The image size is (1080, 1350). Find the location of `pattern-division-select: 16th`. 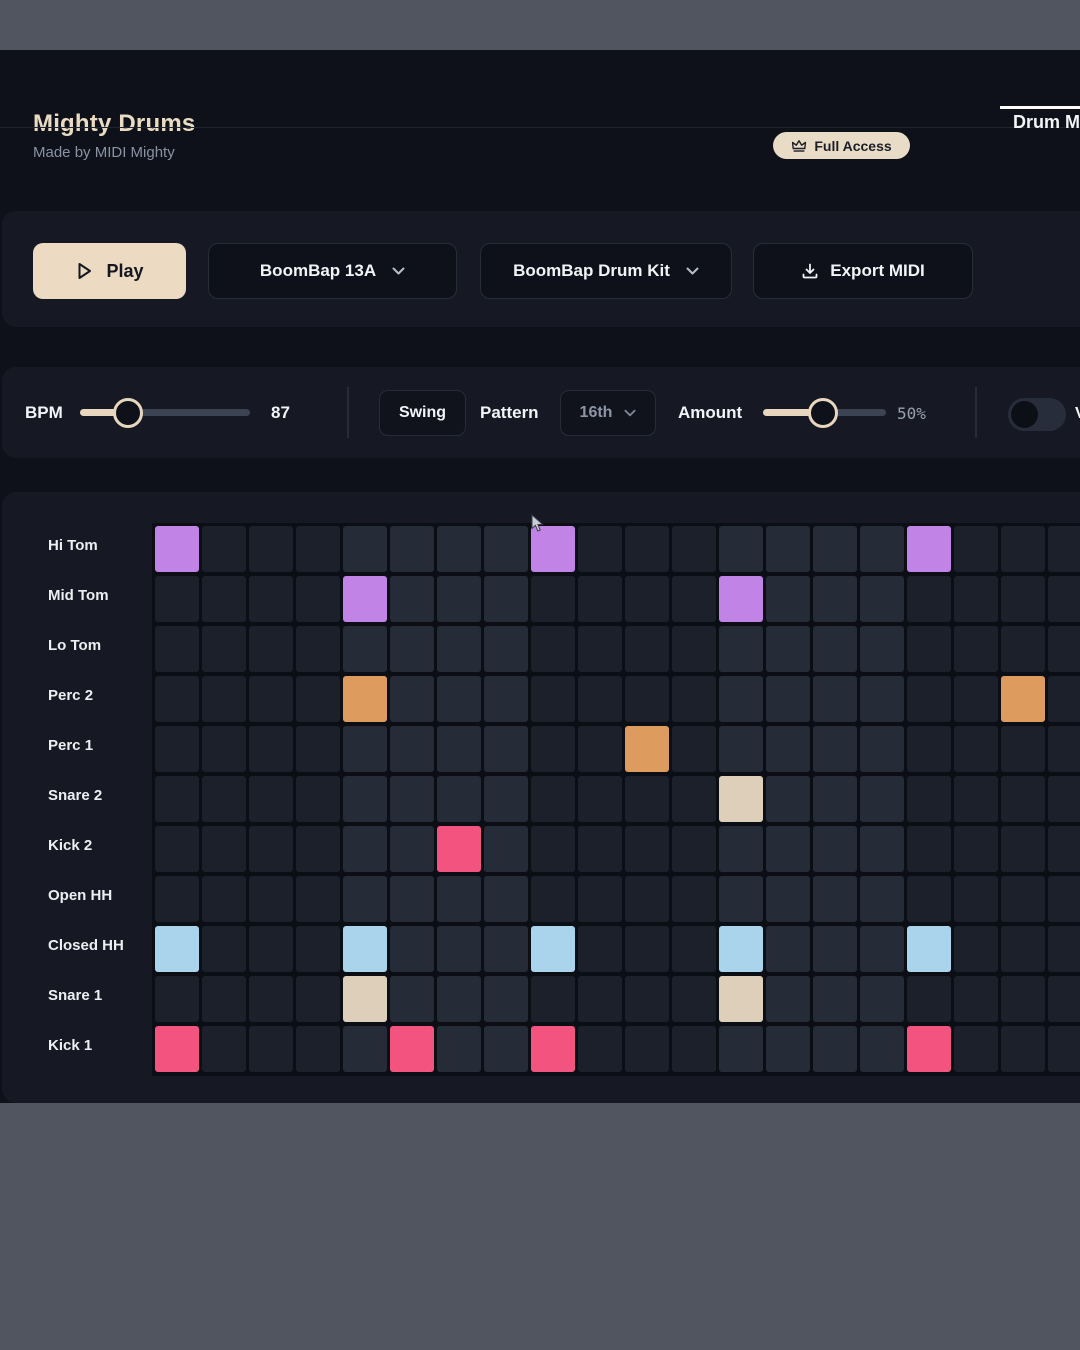

pattern-division-select: 16th is located at coordinates (608, 413).